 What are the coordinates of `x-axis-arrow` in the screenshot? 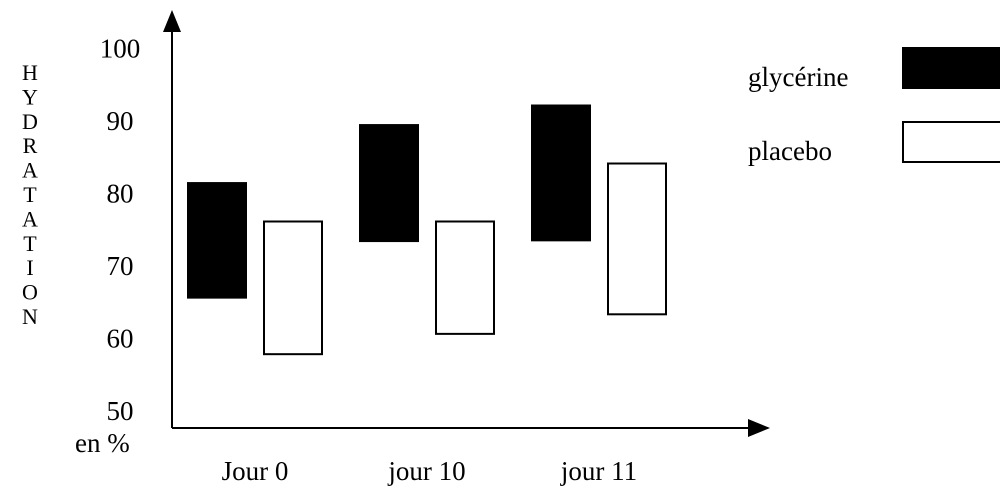 It's located at (759, 428).